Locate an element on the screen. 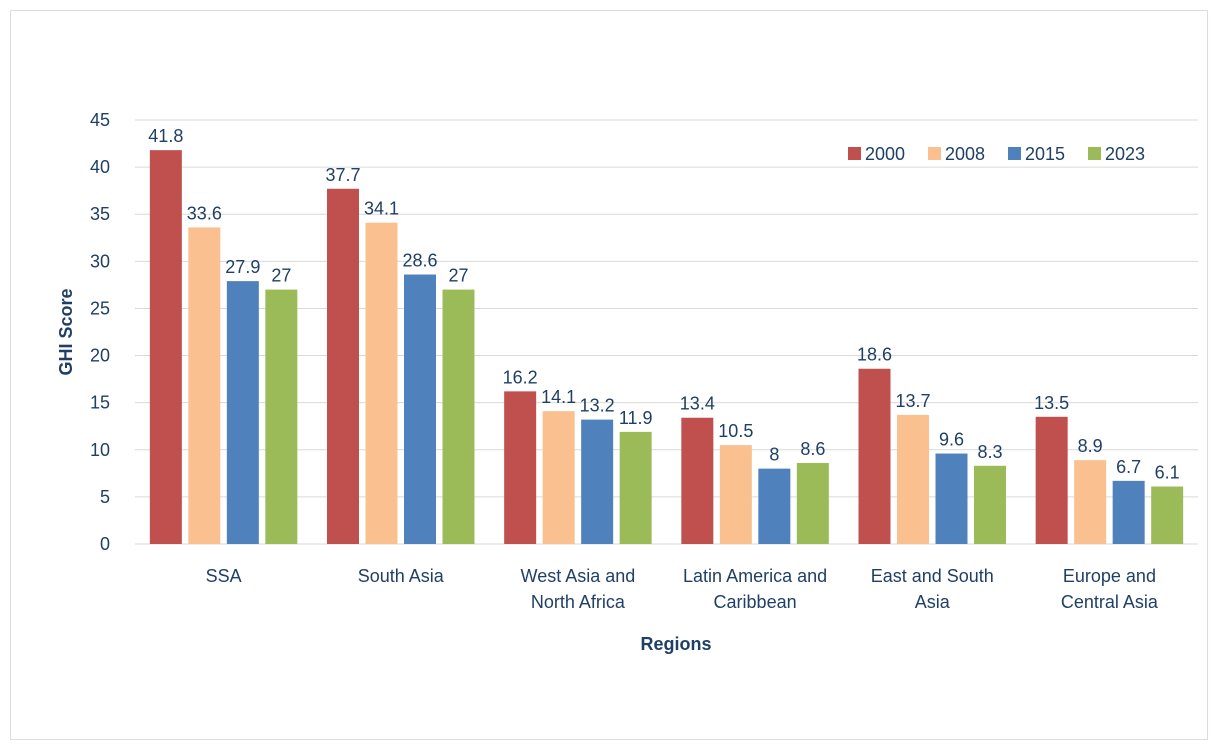  y-tick-label: 25 is located at coordinates (100, 308).